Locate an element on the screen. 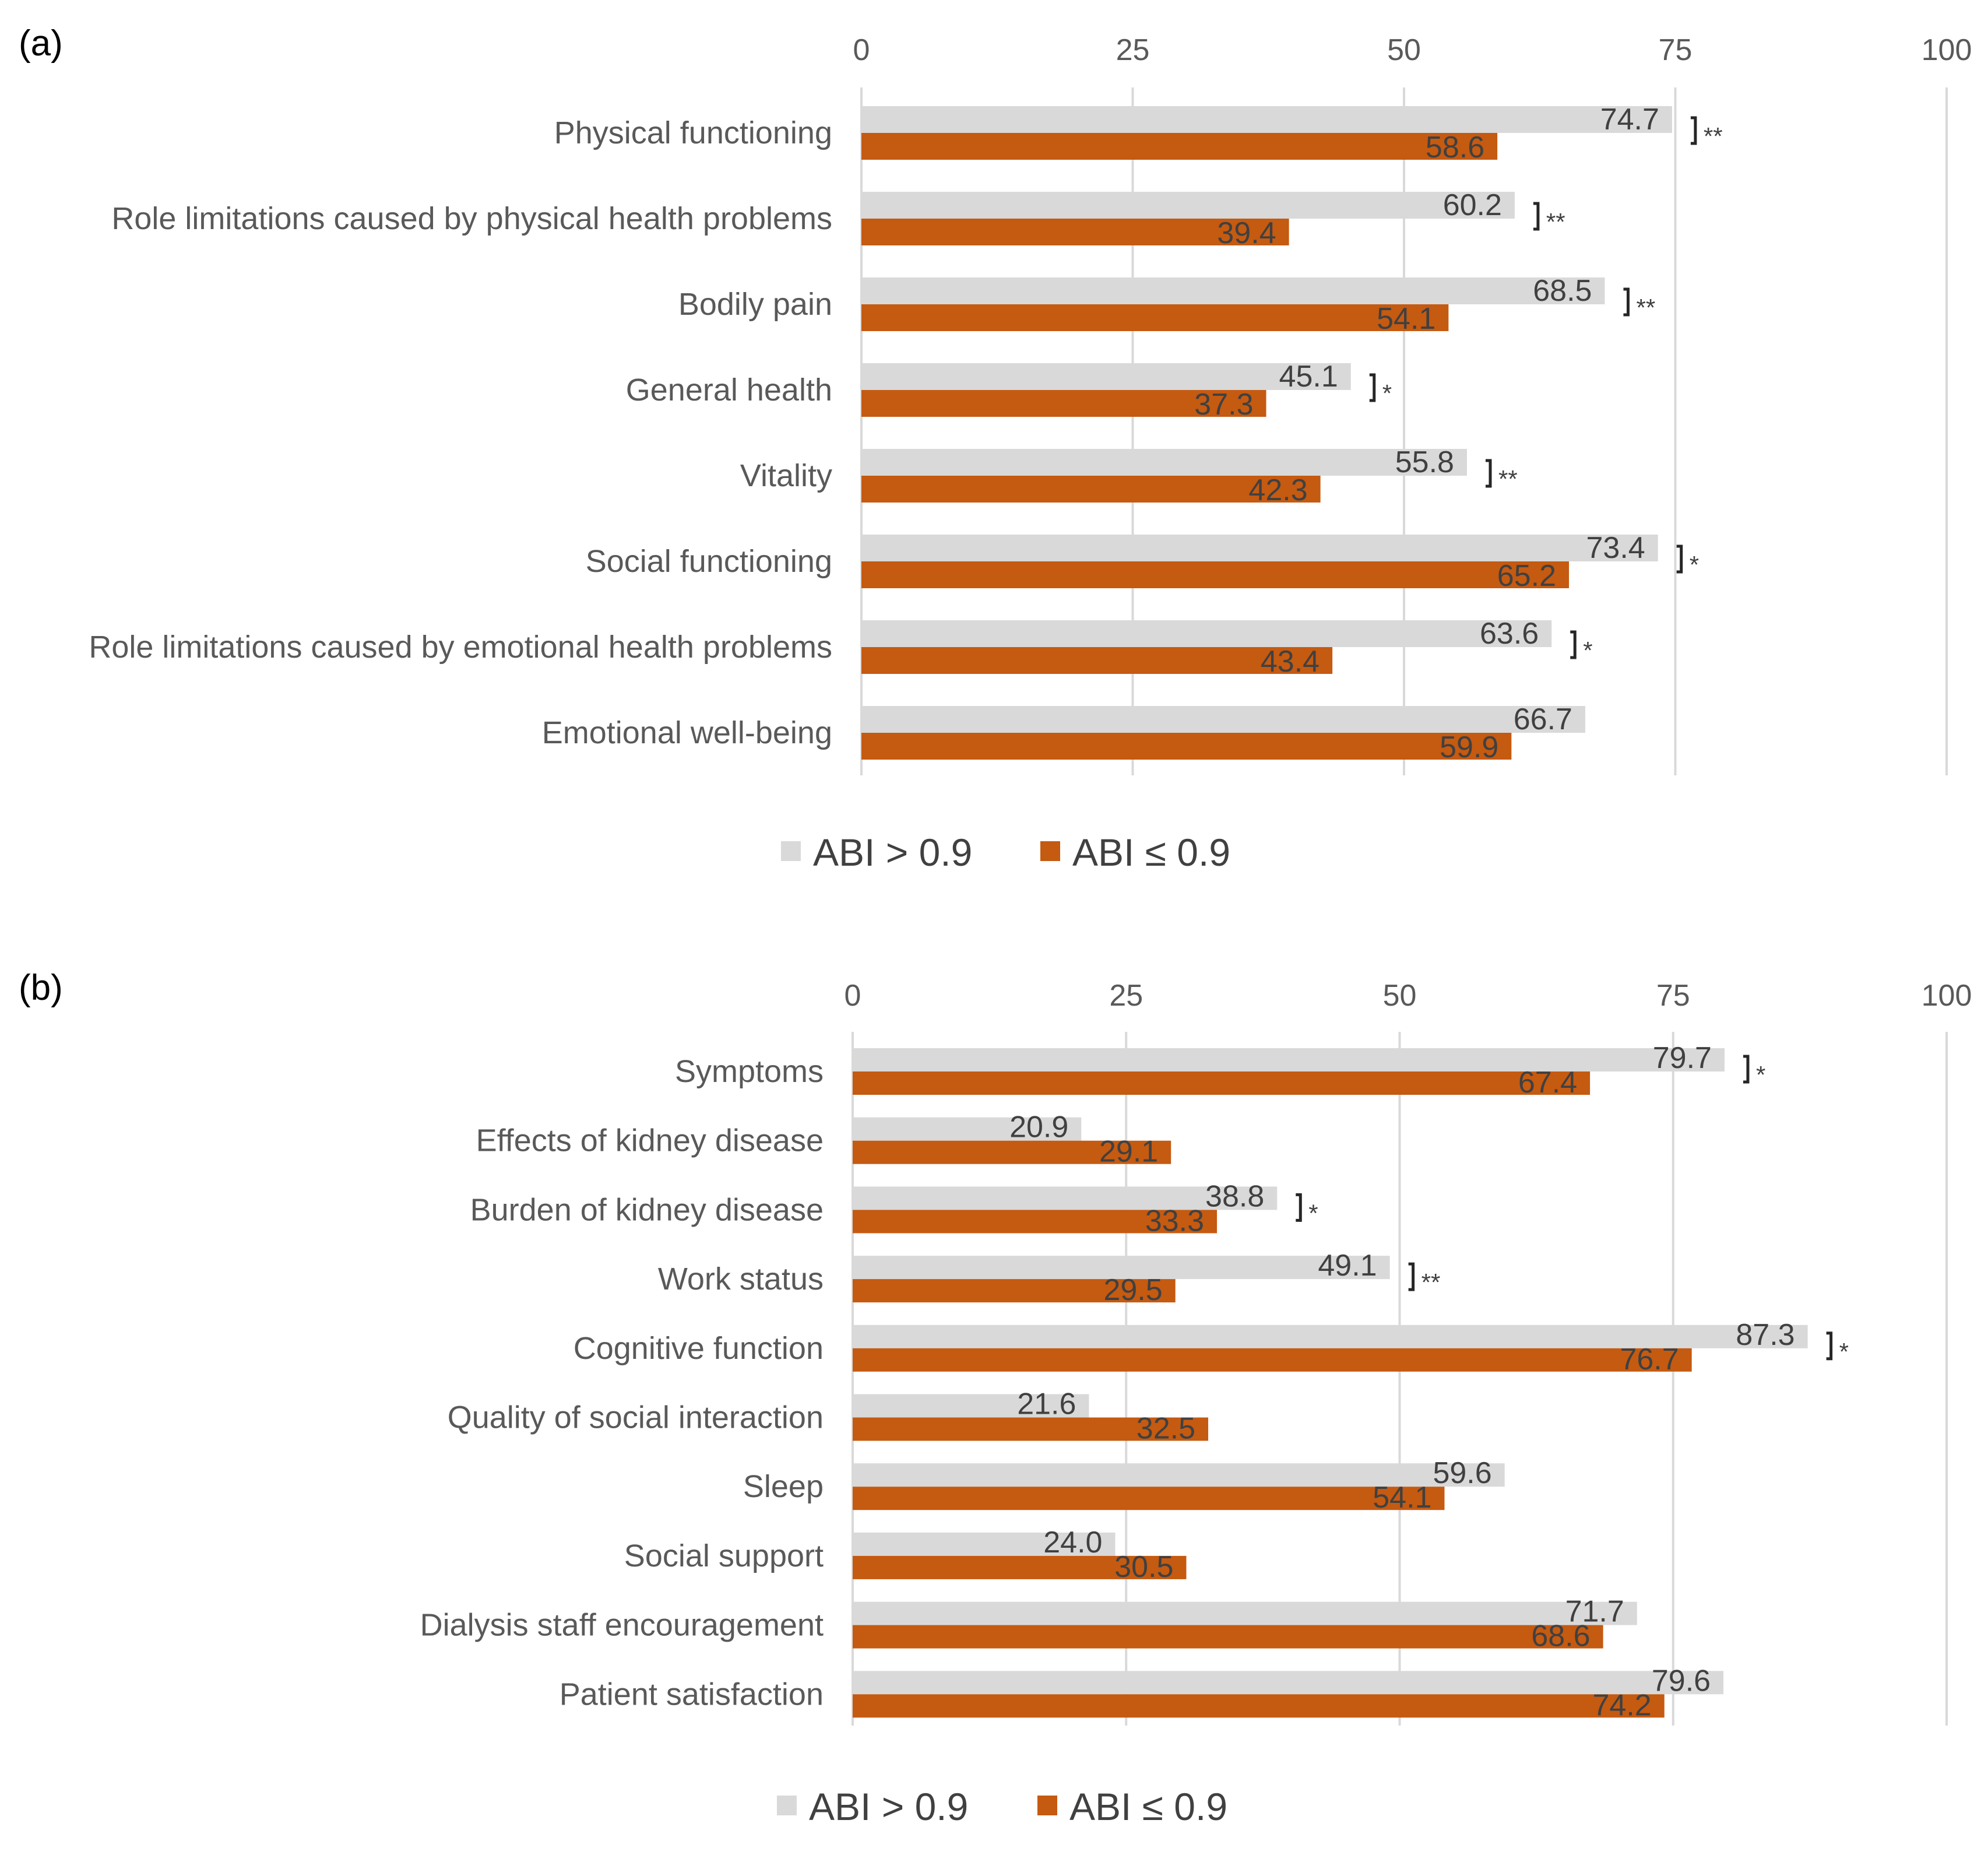 This screenshot has width=1988, height=1855. data-label-abi-low: 59.9 is located at coordinates (1469, 747).